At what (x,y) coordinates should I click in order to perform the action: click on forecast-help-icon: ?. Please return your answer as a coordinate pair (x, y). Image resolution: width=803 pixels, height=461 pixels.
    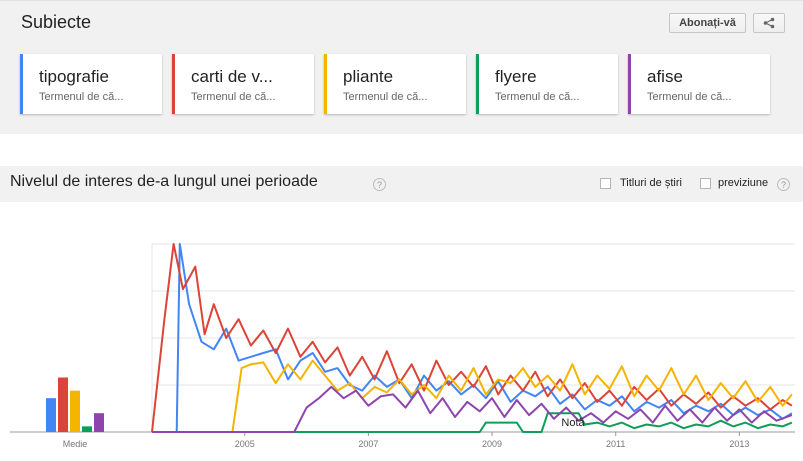
    Looking at the image, I should click on (783, 184).